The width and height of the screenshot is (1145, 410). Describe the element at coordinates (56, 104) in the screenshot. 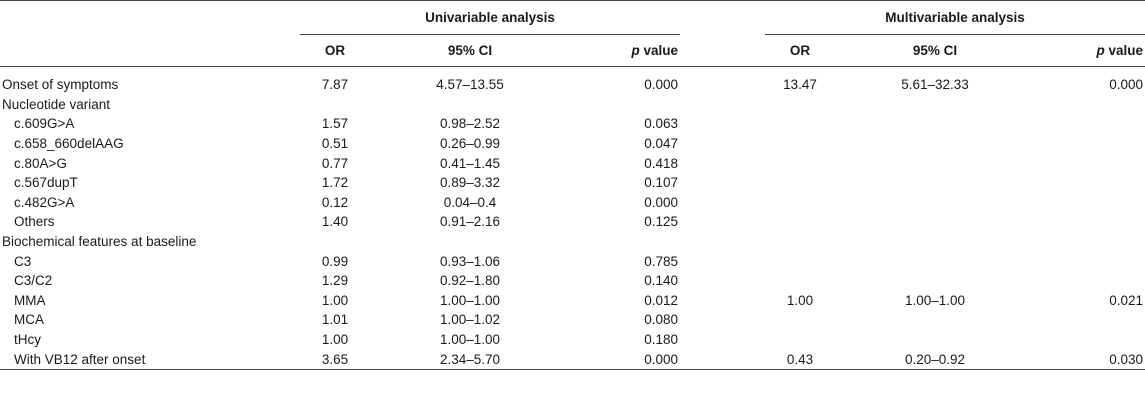

I see `row-label: Nucleotide variant` at that location.